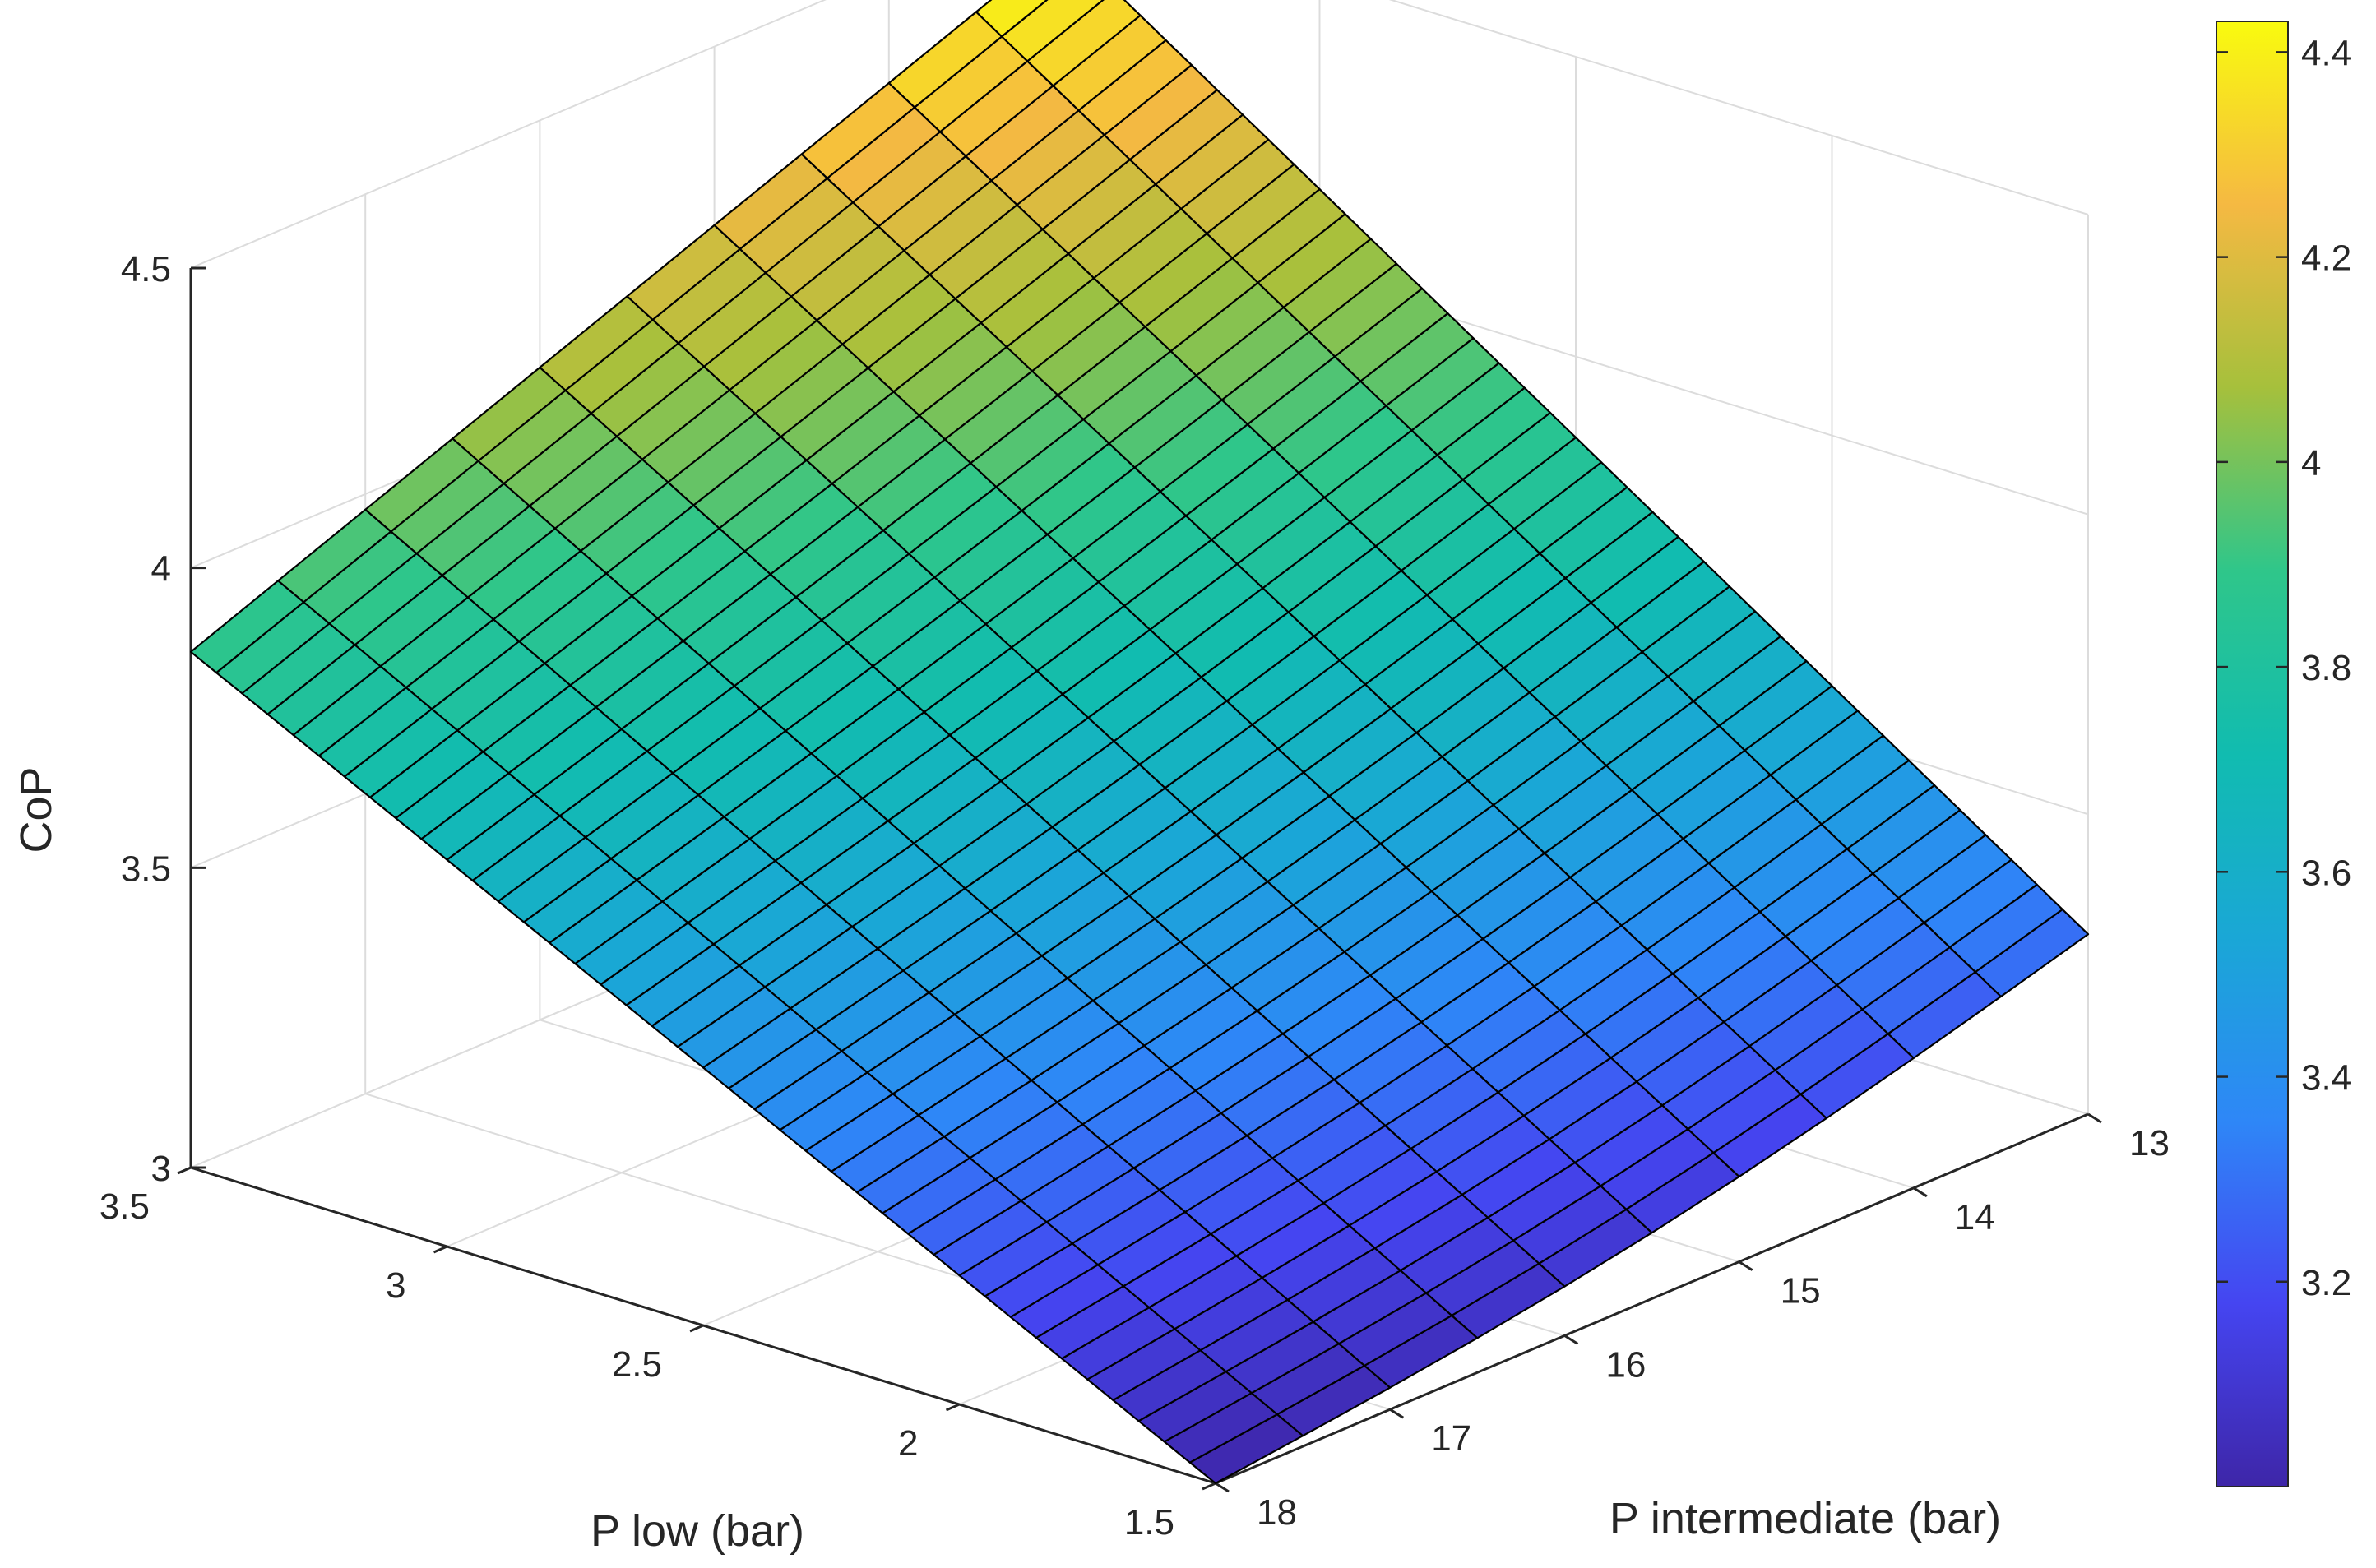  What do you see at coordinates (1801, 1291) in the screenshot?
I see `x-tick-label: 15` at bounding box center [1801, 1291].